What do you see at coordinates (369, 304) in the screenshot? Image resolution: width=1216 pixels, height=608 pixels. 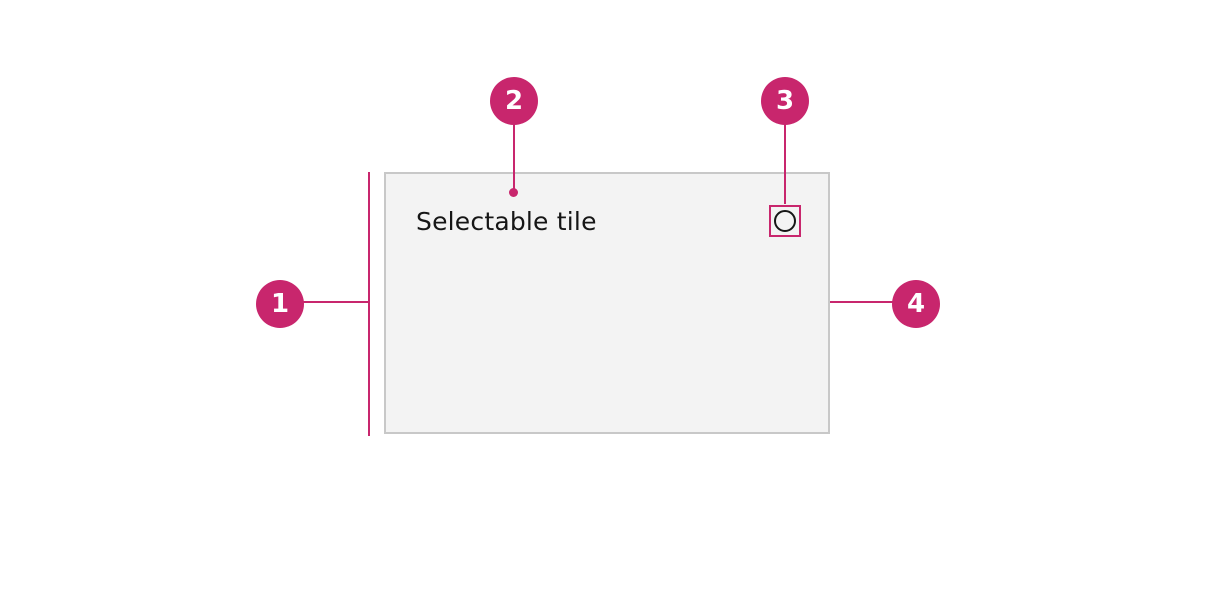 I see `callout-1-bracket-line` at bounding box center [369, 304].